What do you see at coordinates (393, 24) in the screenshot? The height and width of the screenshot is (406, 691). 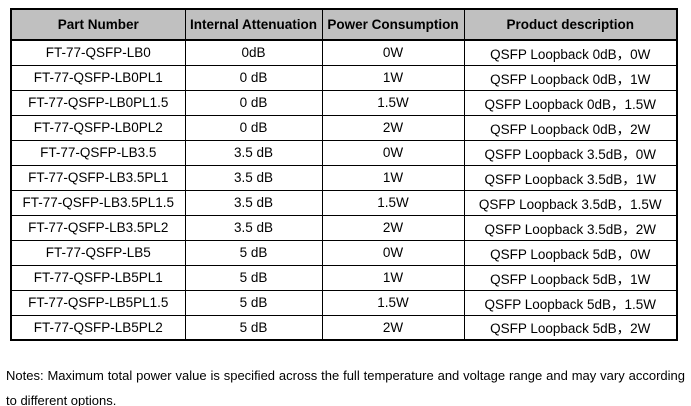 I see `column-header: Power Consumption` at bounding box center [393, 24].